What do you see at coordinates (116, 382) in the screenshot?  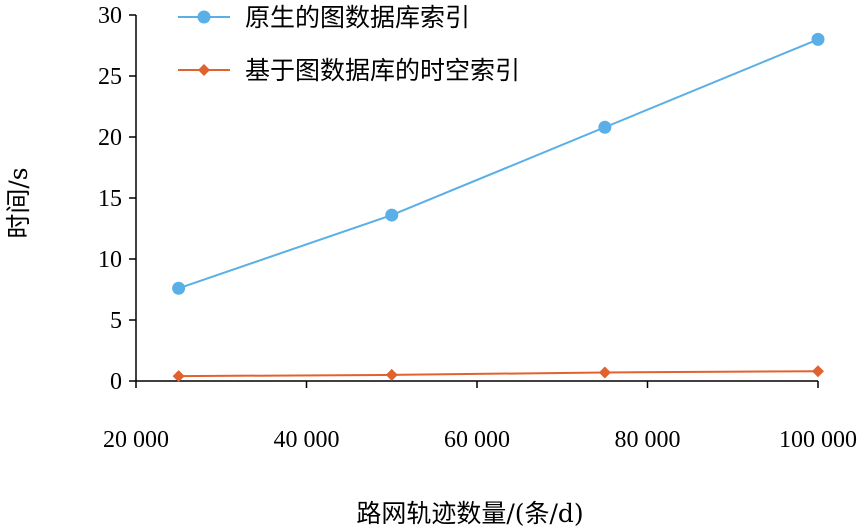 I see `y-tick-label: 0` at bounding box center [116, 382].